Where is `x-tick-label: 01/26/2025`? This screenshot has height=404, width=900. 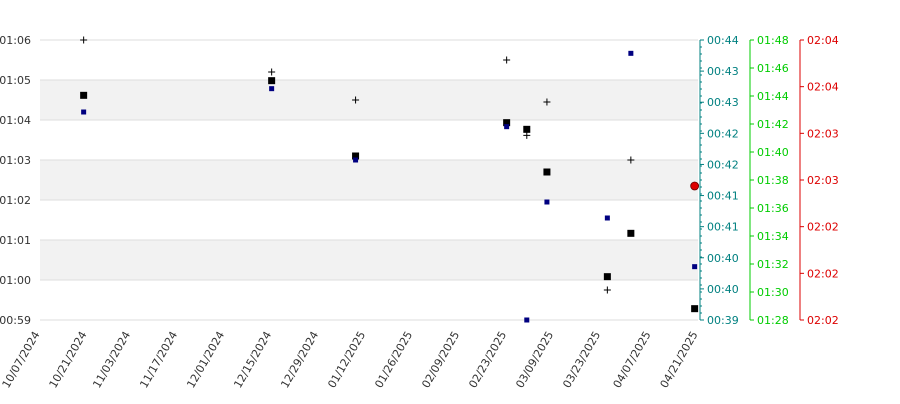
x-tick-label: 01/26/2025 is located at coordinates (393, 359).